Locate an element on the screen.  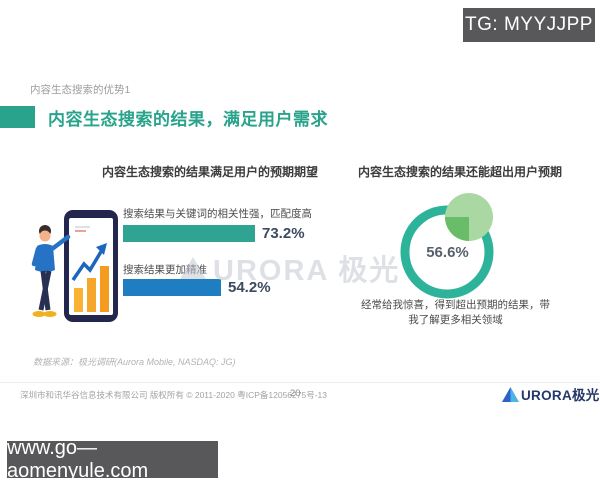
donut-chart is located at coordinates (447, 246).